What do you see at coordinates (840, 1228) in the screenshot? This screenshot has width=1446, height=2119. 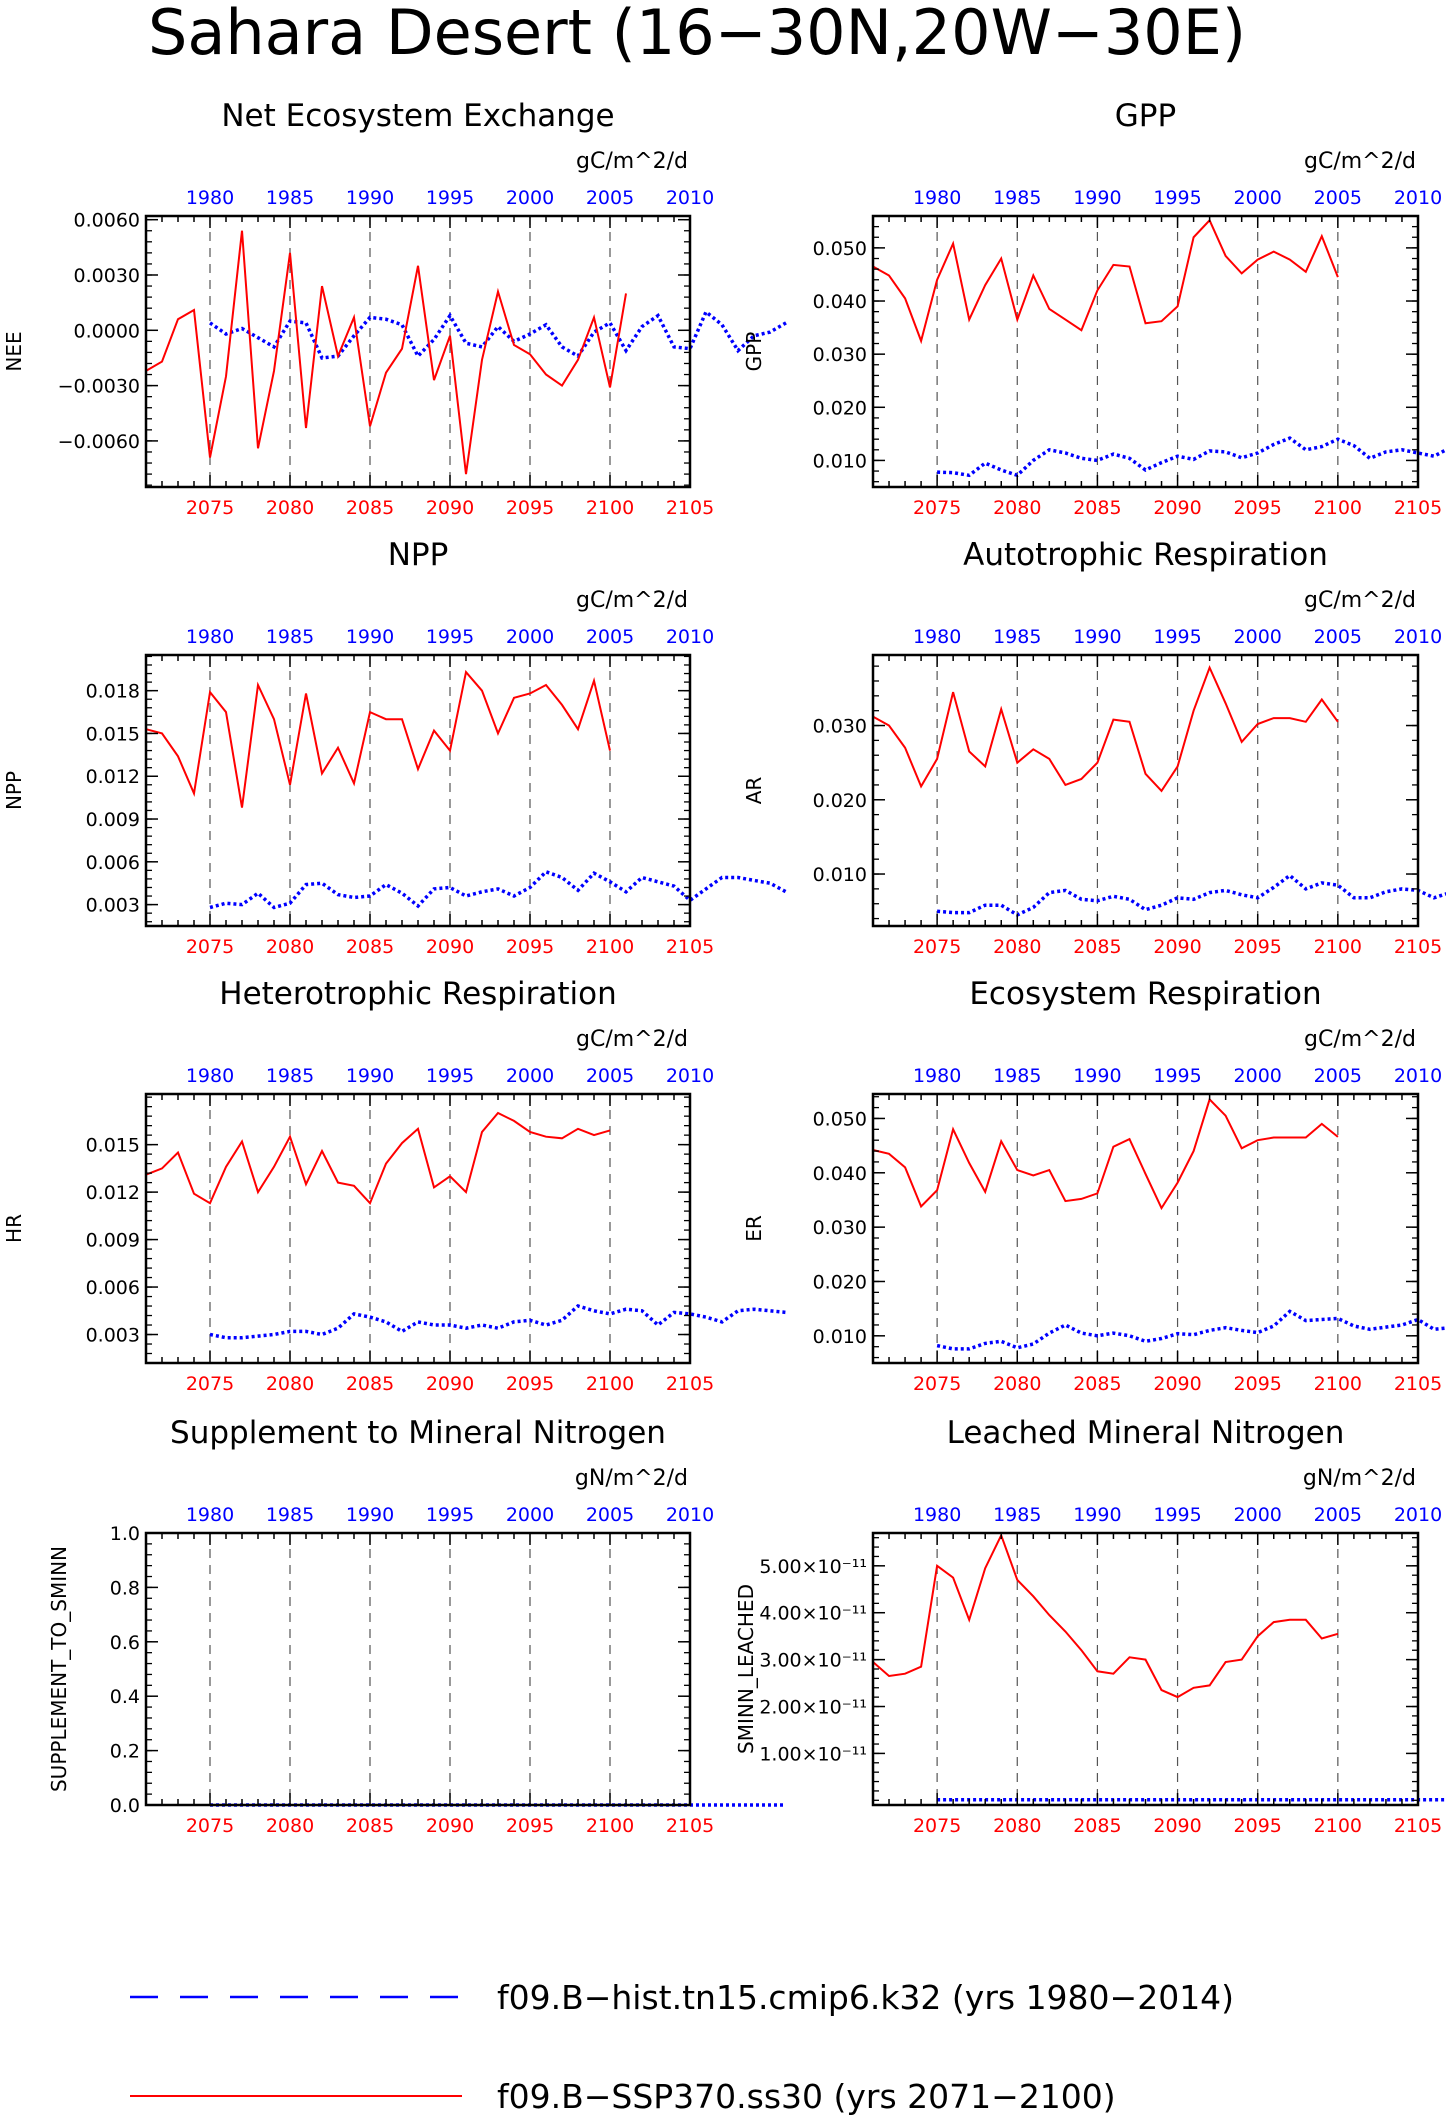 I see `y-tick-label: 0.030` at bounding box center [840, 1228].